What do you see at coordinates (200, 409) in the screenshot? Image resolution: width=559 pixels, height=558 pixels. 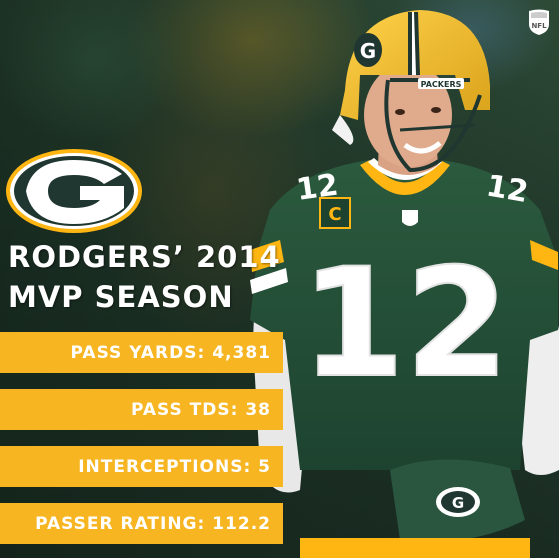 I see `stat-label: PASS TDS: 38` at bounding box center [200, 409].